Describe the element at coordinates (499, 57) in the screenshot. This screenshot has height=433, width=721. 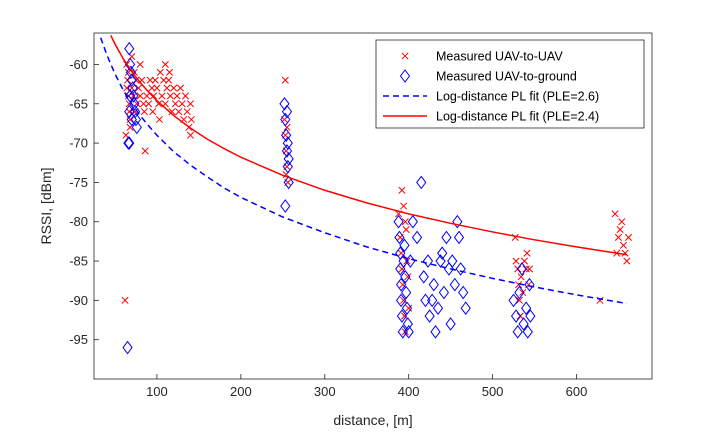
I see `legend-entry-label: Measured UAV-to-UAV` at that location.